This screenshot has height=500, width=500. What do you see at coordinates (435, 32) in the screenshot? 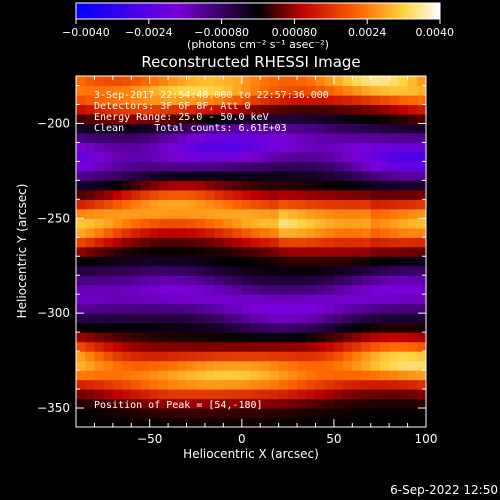
I see `colorbar-tick-label: 0.0040` at bounding box center [435, 32].